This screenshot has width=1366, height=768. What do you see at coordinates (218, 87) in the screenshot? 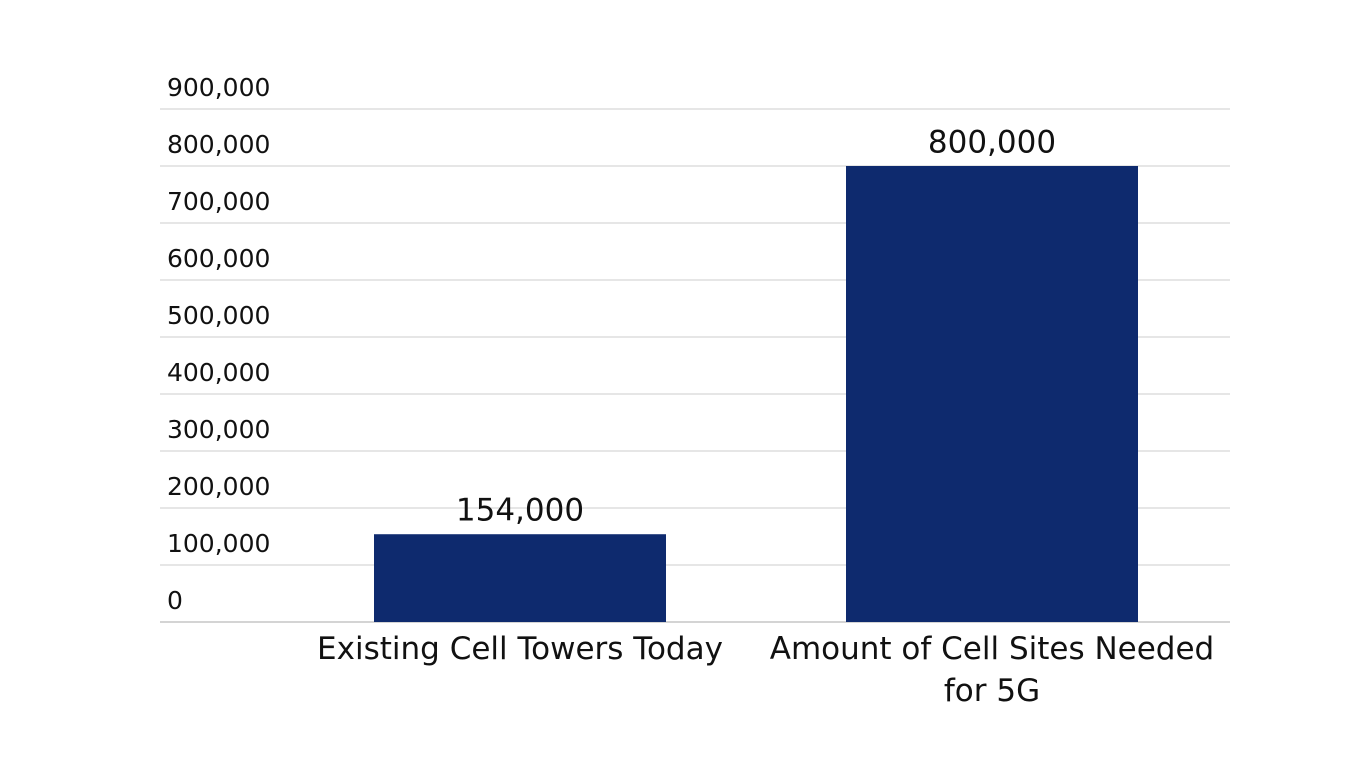
I see `y-tick-label: 900,000` at bounding box center [218, 87].